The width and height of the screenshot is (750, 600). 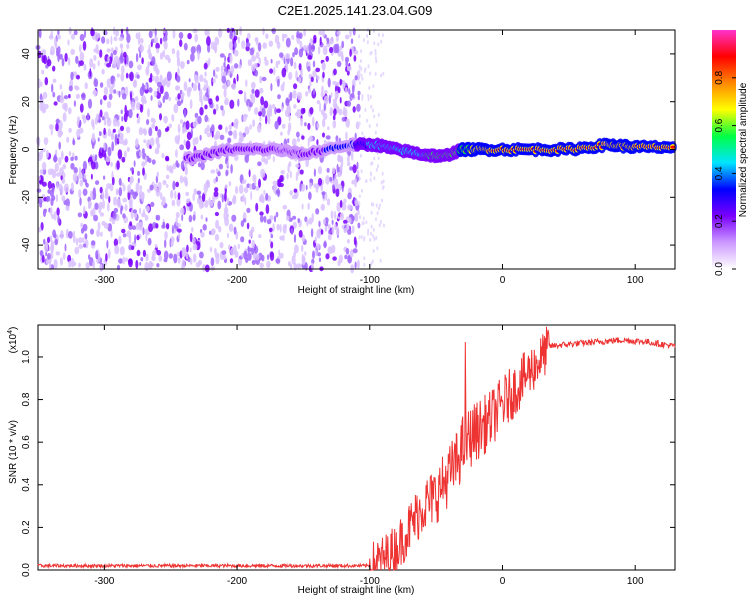 I want to click on spectrogram-y-label: Frequency (Hz), so click(x=13, y=150).